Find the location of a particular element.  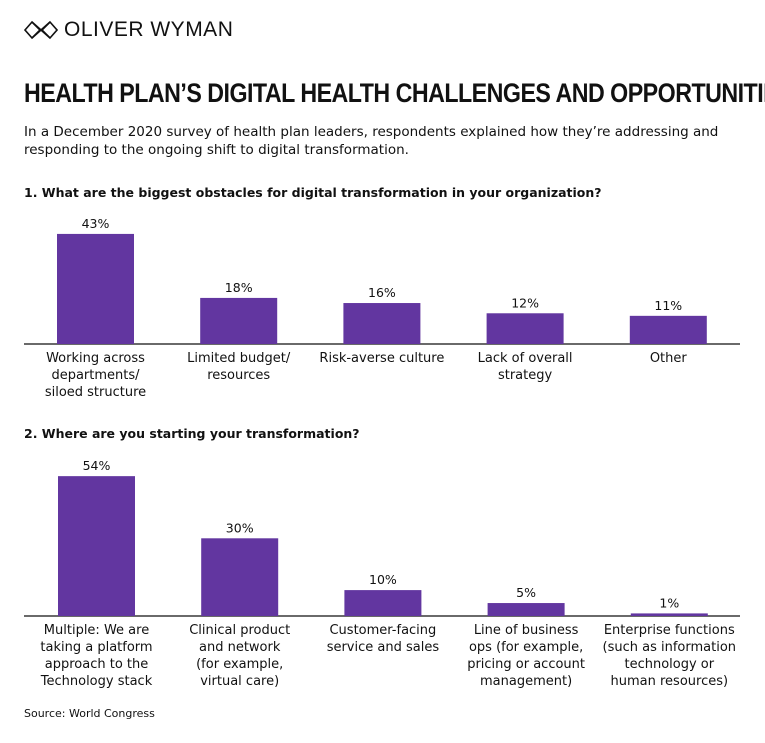

category-label: departments/ is located at coordinates (95, 375).